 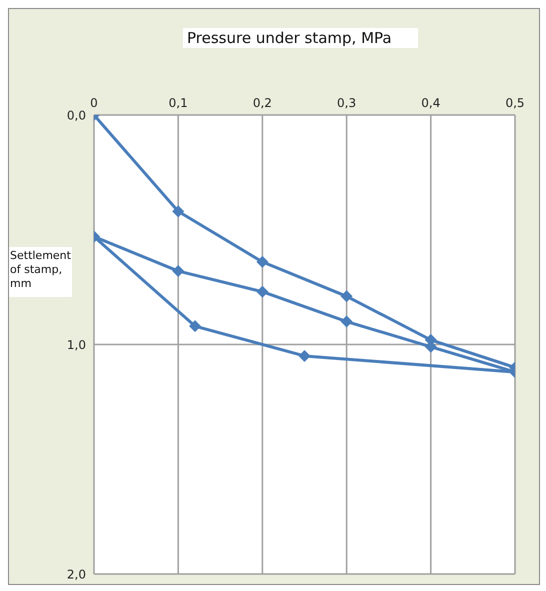 What do you see at coordinates (346, 103) in the screenshot?
I see `x-tick-label: 0,3` at bounding box center [346, 103].